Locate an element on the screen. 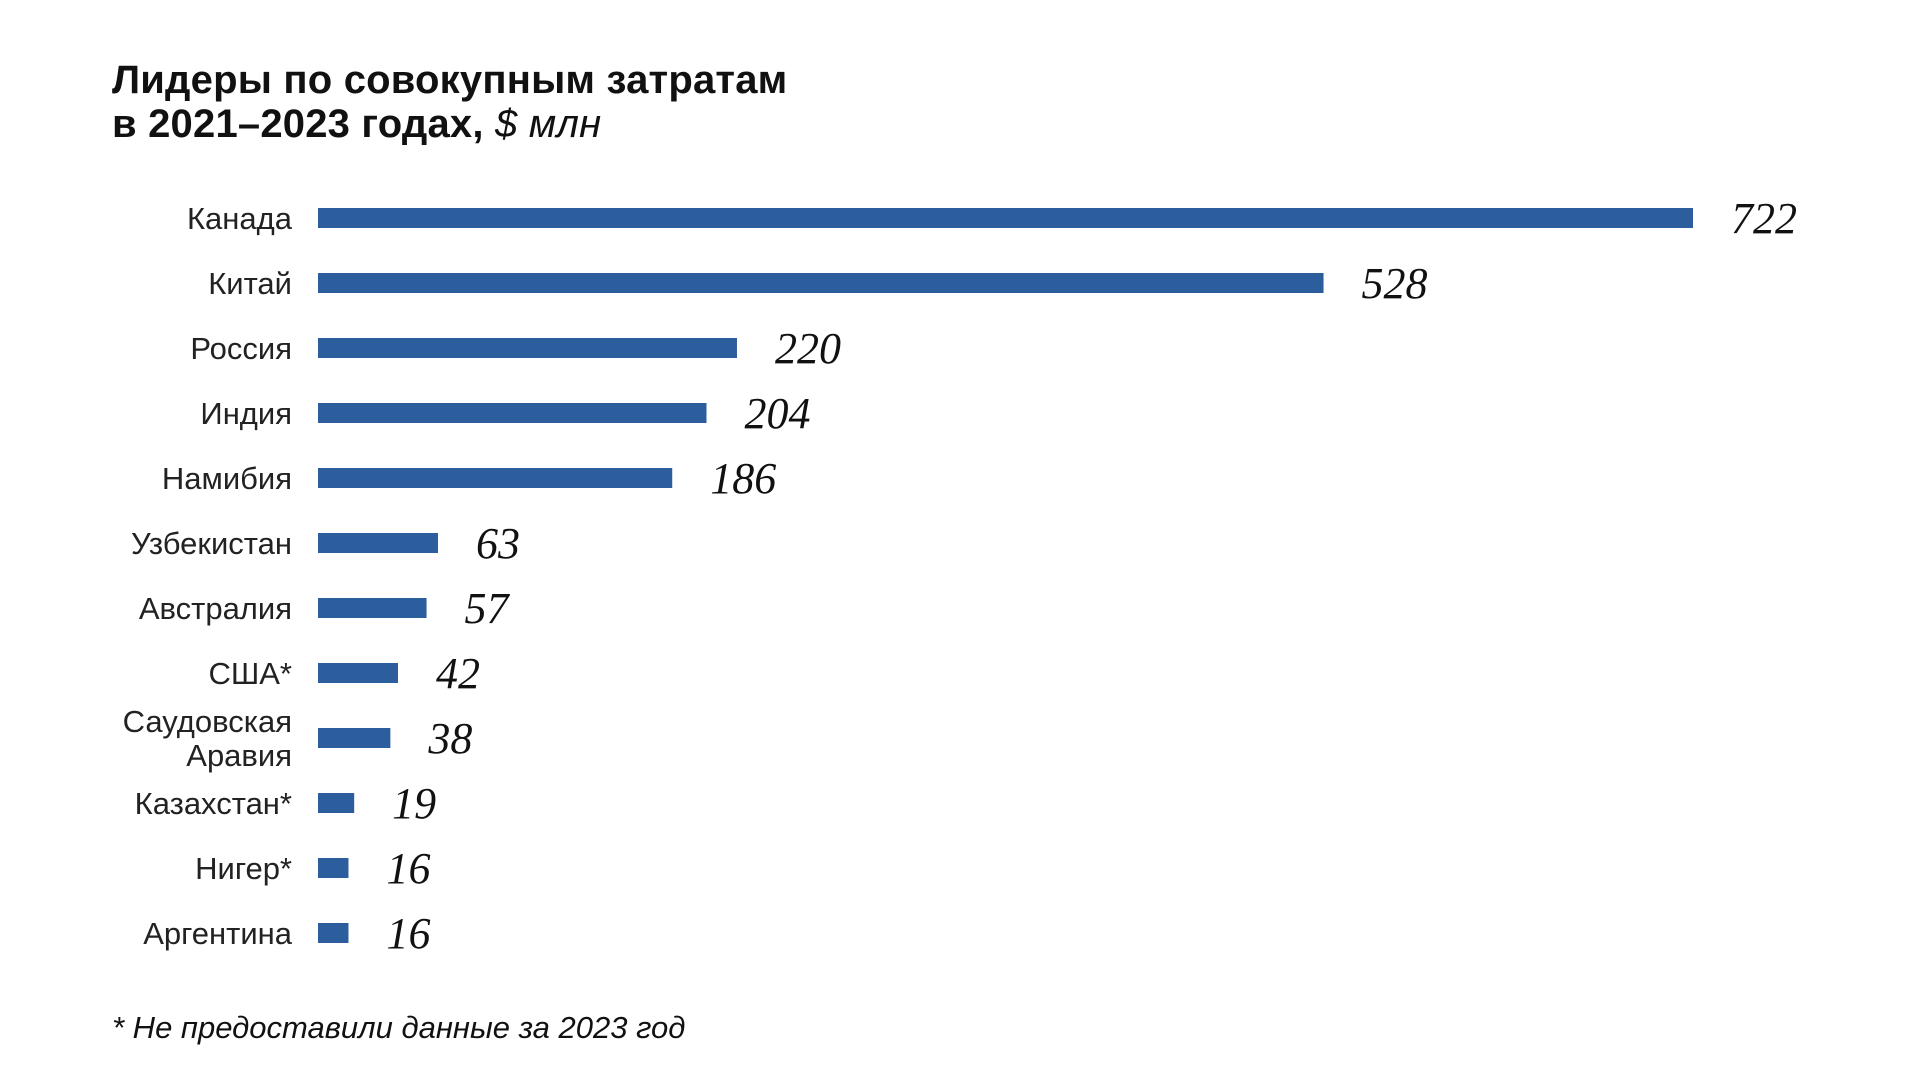  category-label-line: Аравия is located at coordinates (239, 755).